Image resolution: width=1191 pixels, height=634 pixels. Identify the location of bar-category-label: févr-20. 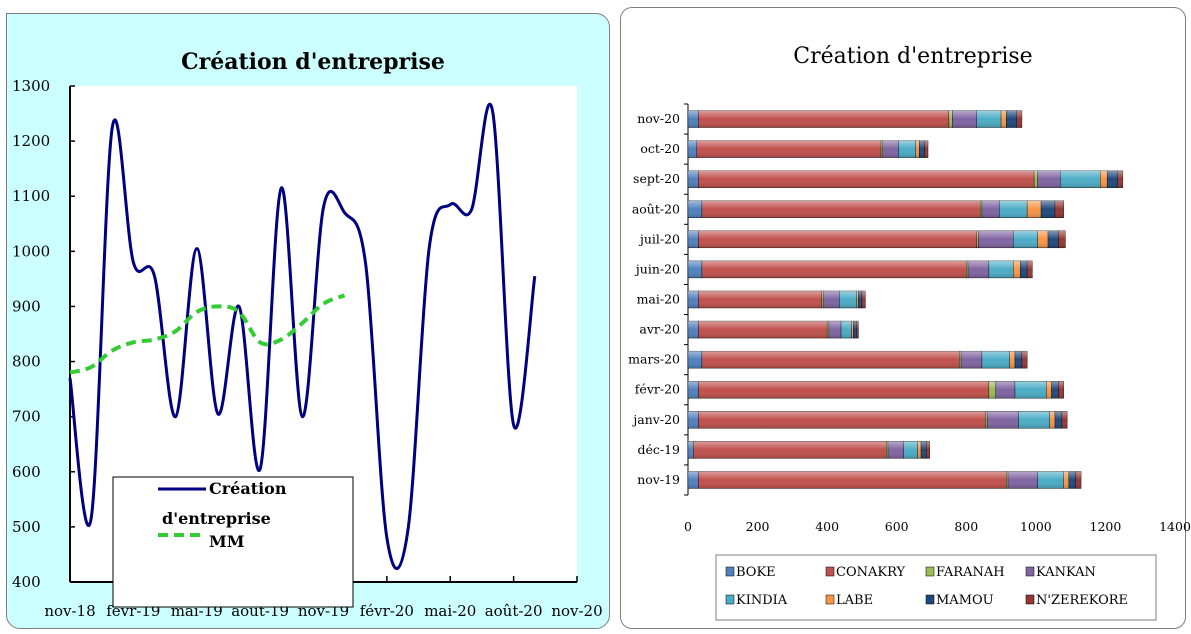
(657, 389).